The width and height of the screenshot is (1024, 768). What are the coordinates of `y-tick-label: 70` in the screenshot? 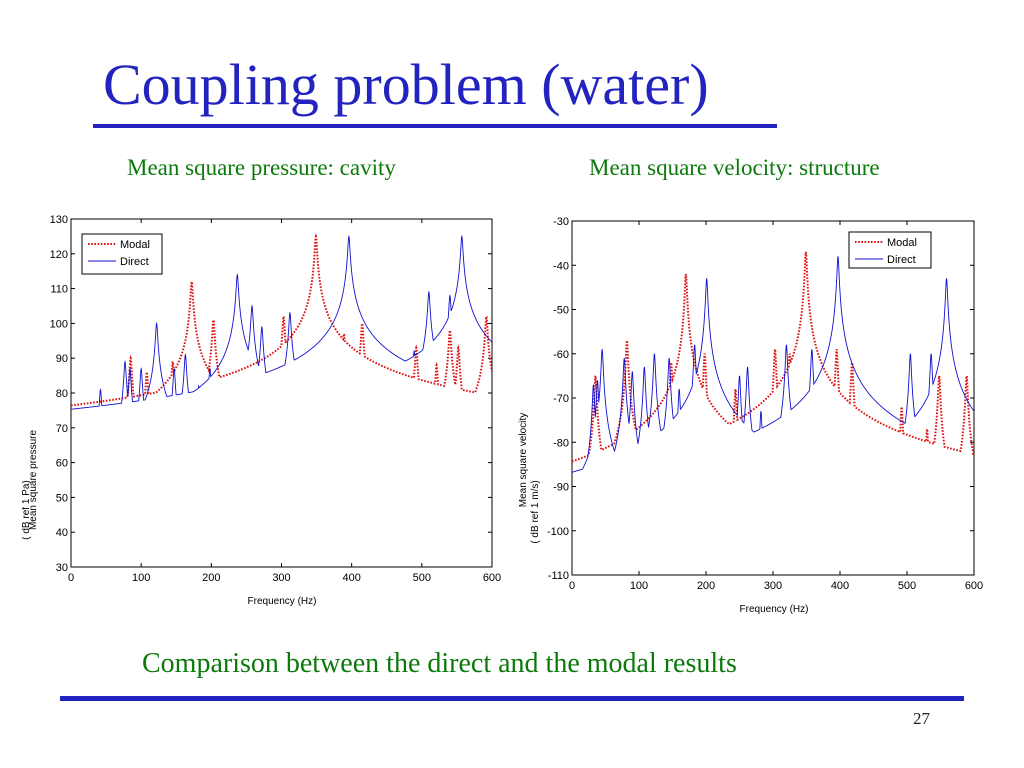 It's located at (62, 429).